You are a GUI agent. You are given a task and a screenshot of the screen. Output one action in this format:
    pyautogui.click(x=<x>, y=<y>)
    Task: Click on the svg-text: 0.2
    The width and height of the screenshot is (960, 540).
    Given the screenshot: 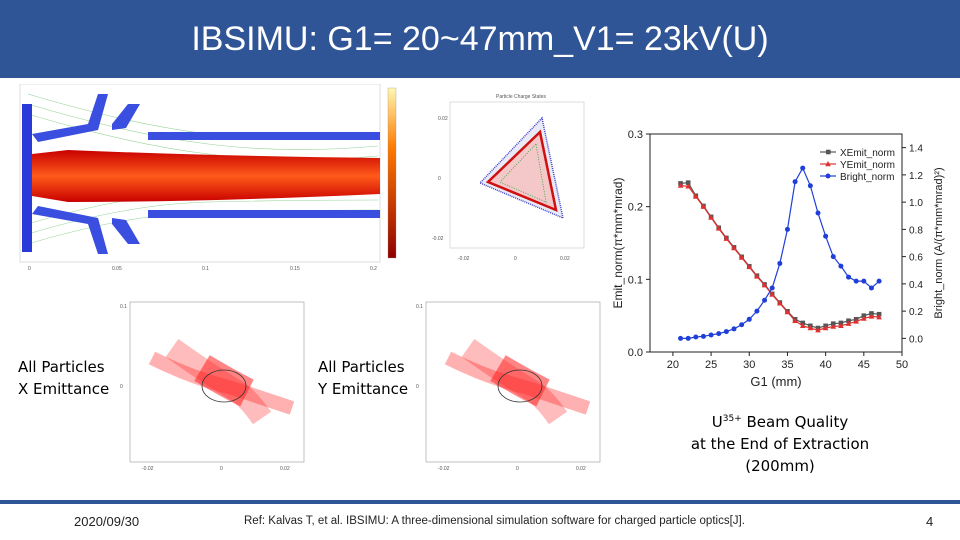 What is the action you would take?
    pyautogui.click(x=373, y=269)
    